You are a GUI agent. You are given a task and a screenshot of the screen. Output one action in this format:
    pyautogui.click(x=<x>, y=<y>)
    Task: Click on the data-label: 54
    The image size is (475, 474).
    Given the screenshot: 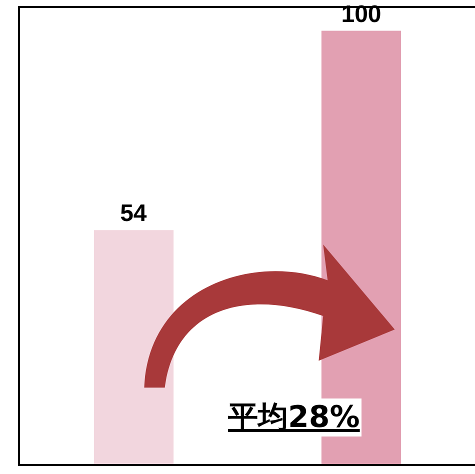 What is the action you would take?
    pyautogui.click(x=134, y=214)
    